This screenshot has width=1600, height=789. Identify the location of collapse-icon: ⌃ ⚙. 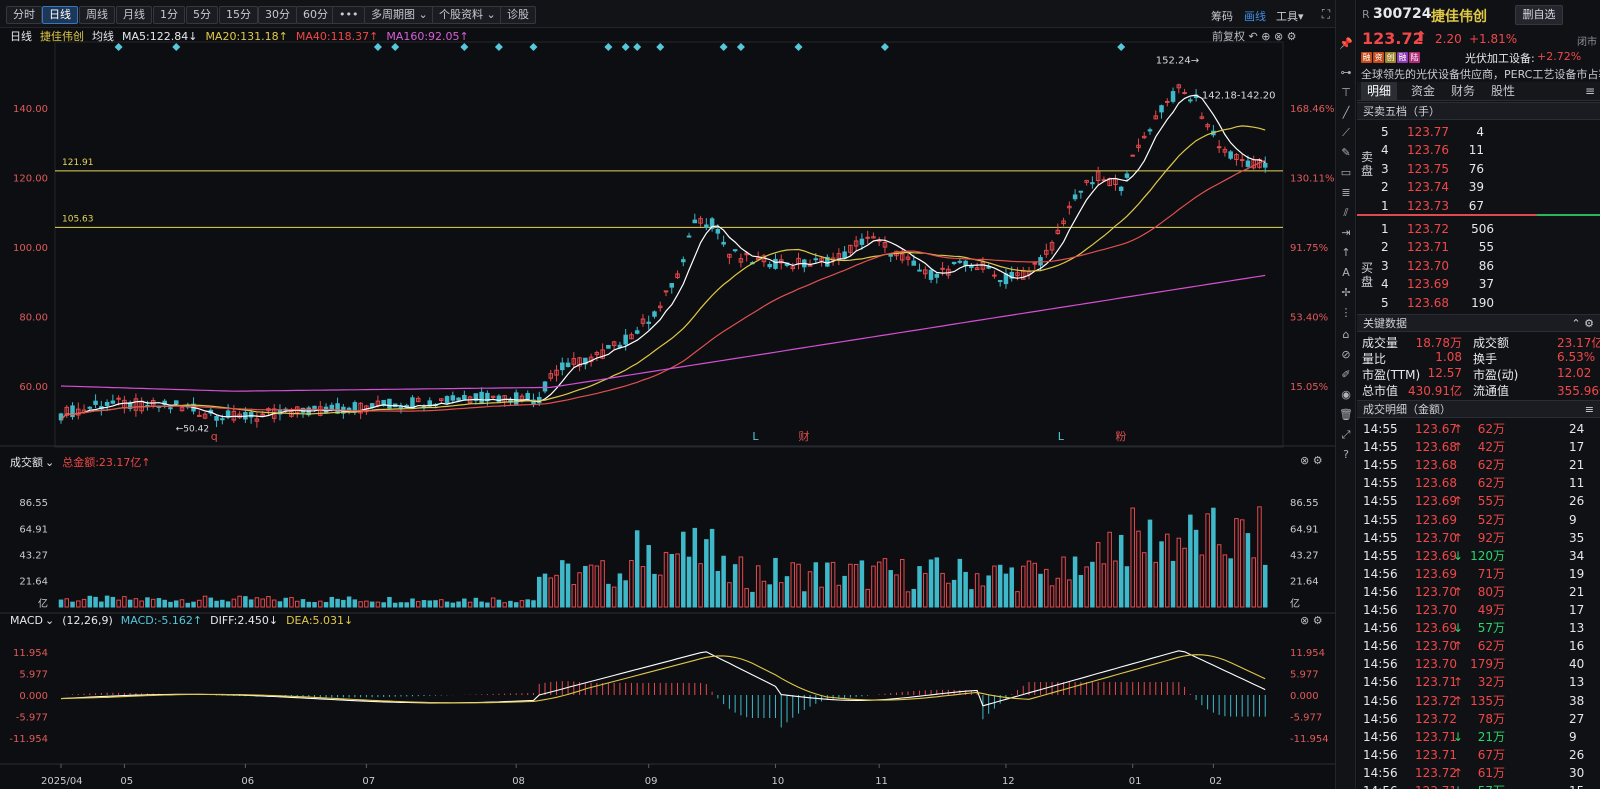
(1582, 323).